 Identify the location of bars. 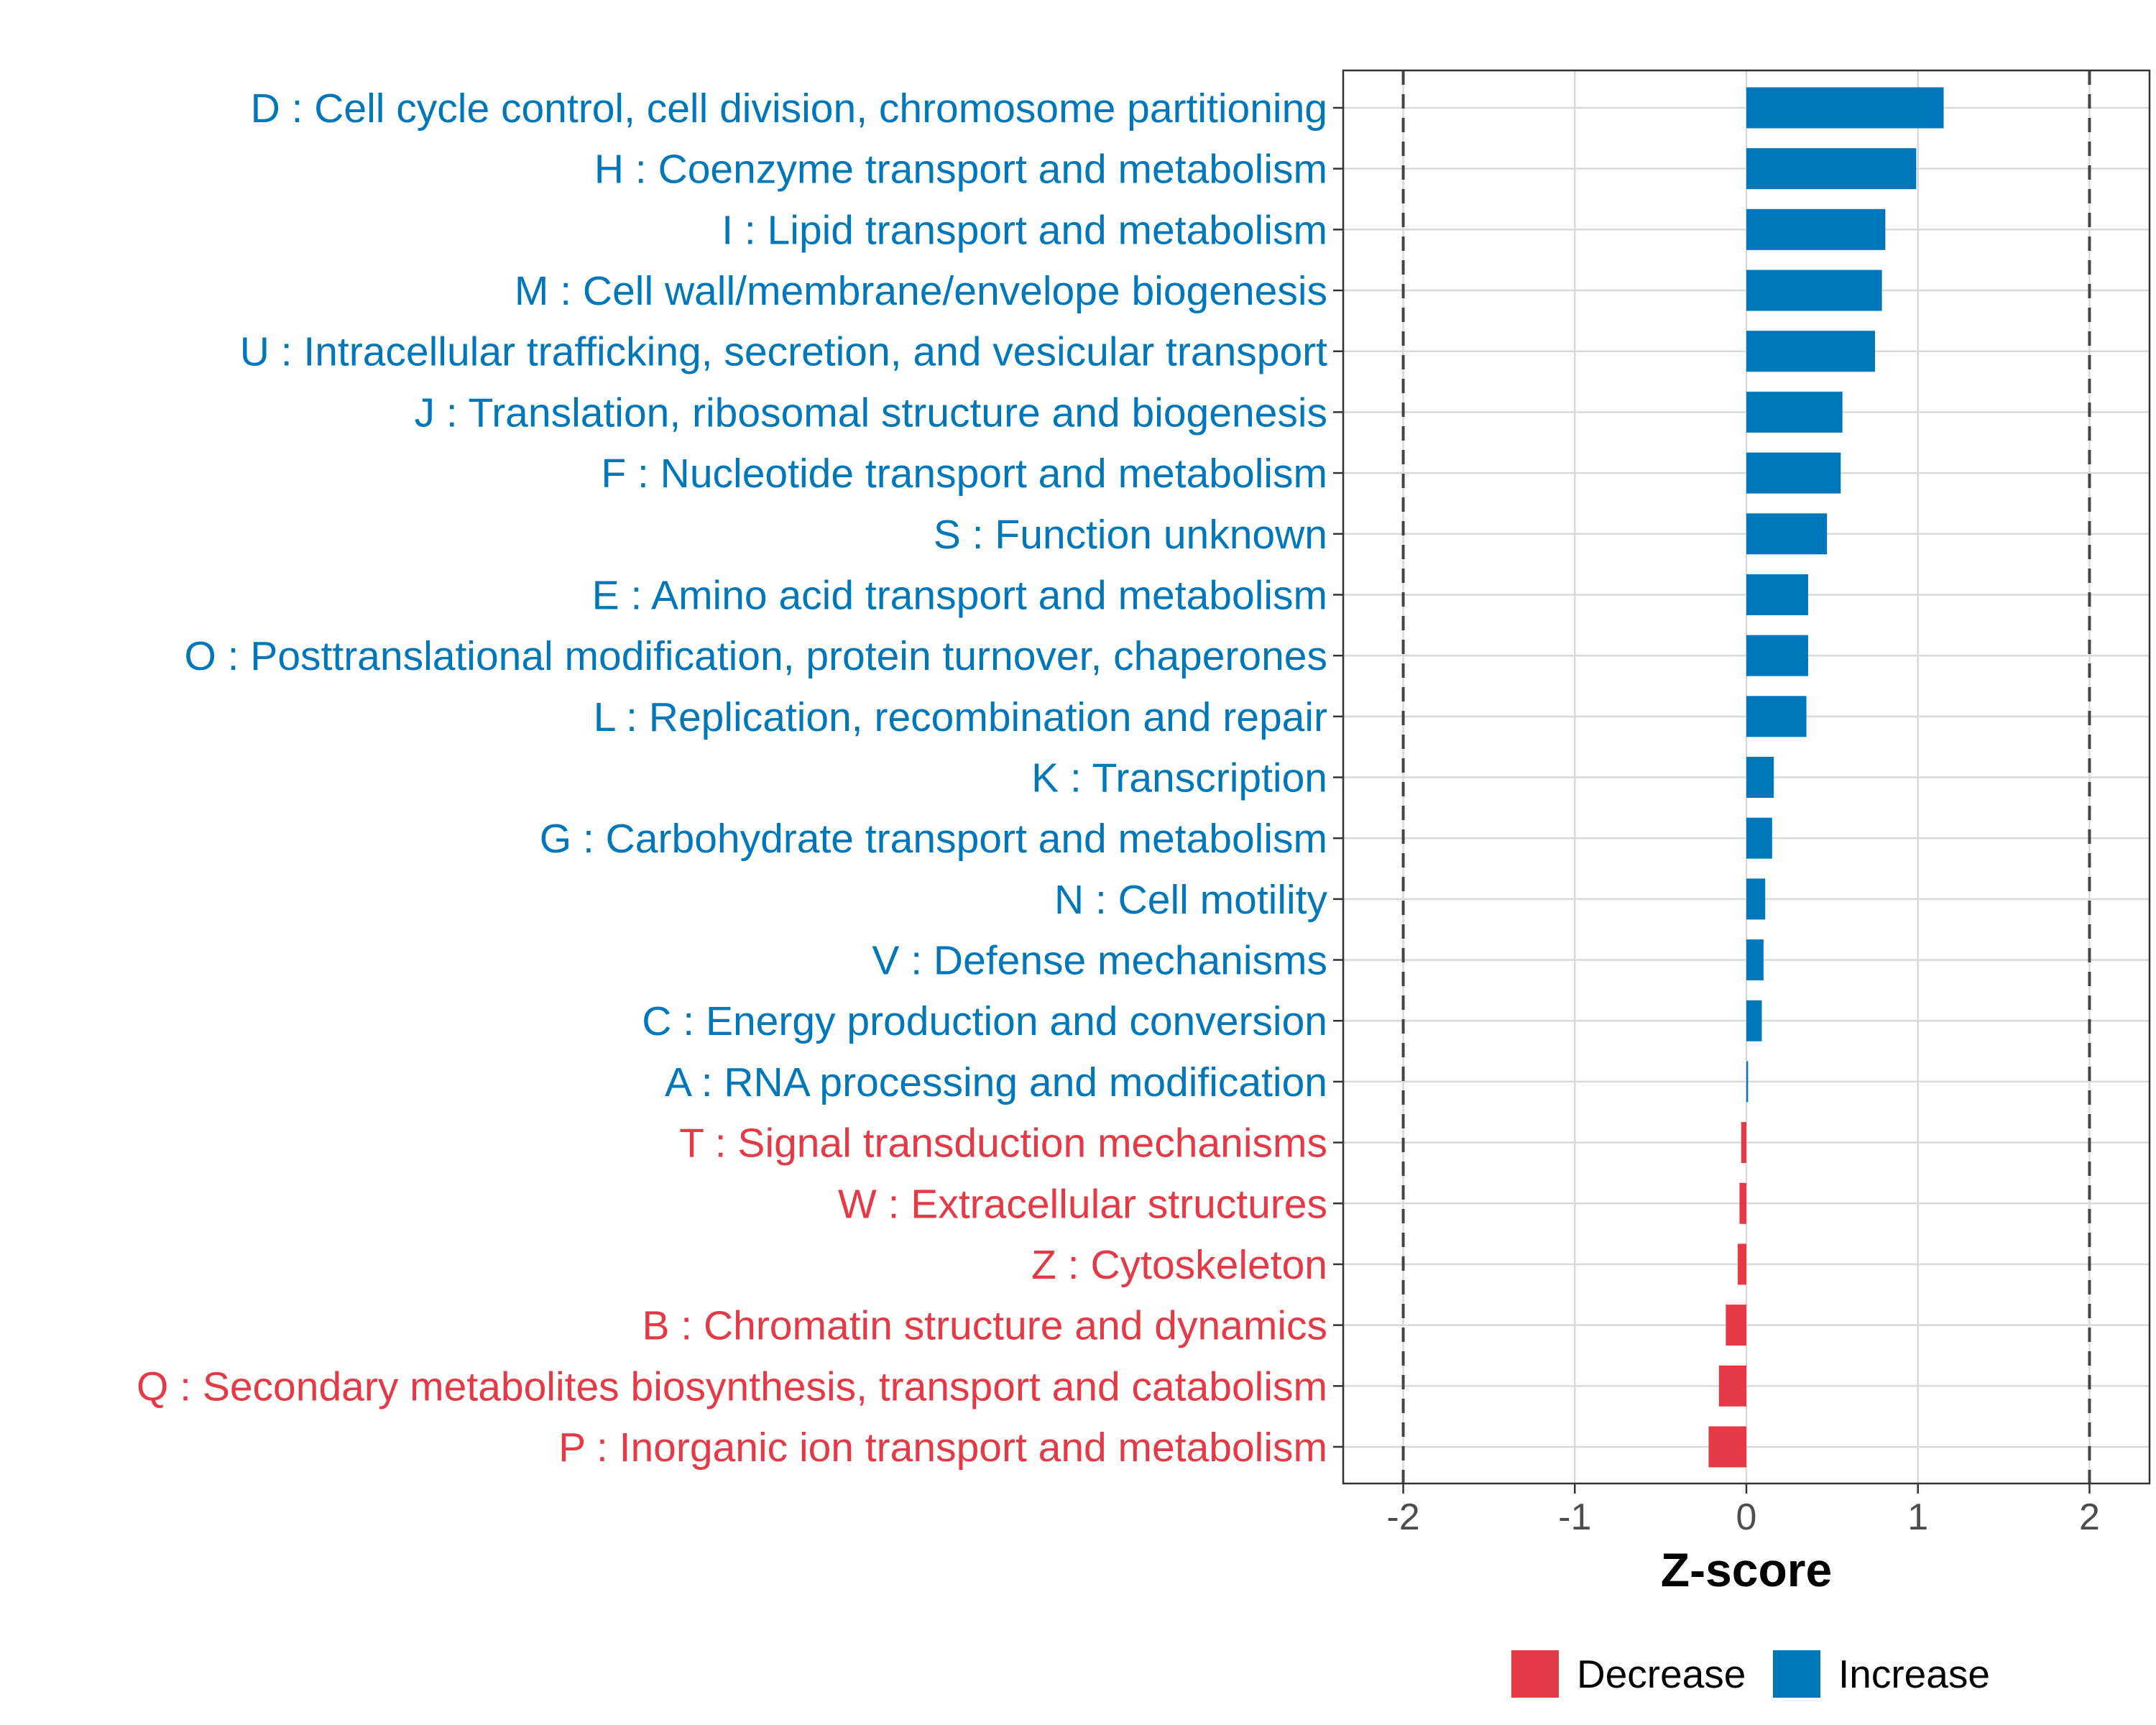
(1826, 777).